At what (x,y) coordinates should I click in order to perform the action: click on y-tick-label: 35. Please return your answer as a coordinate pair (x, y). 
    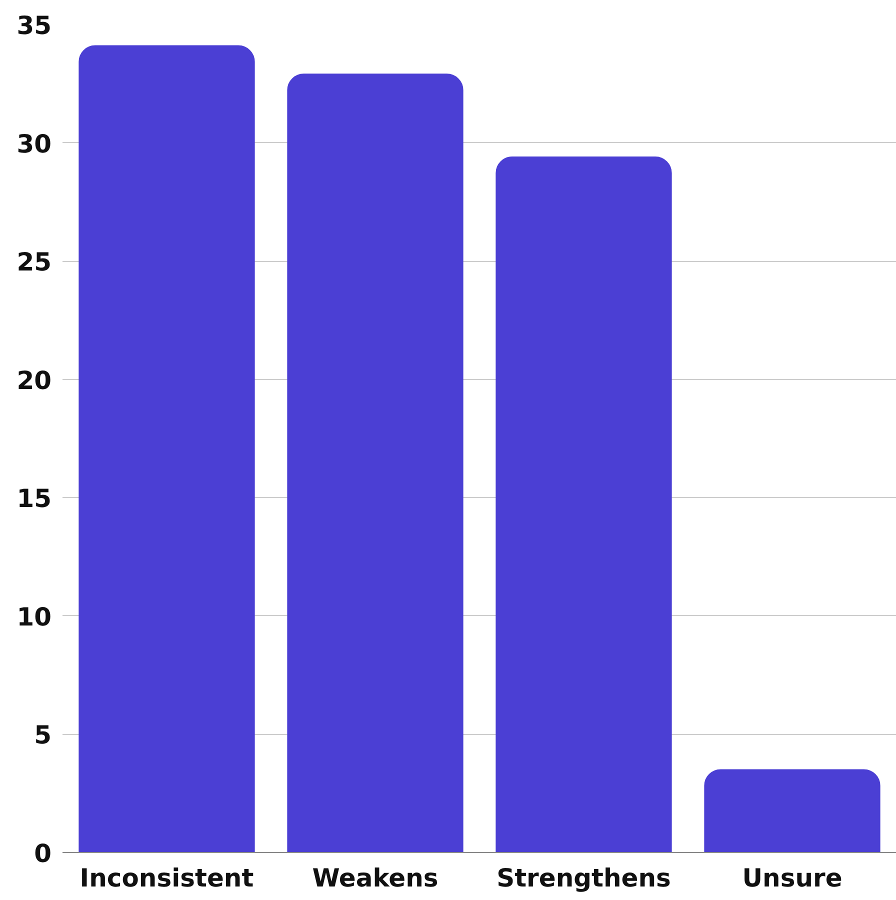
    Looking at the image, I should click on (34, 25).